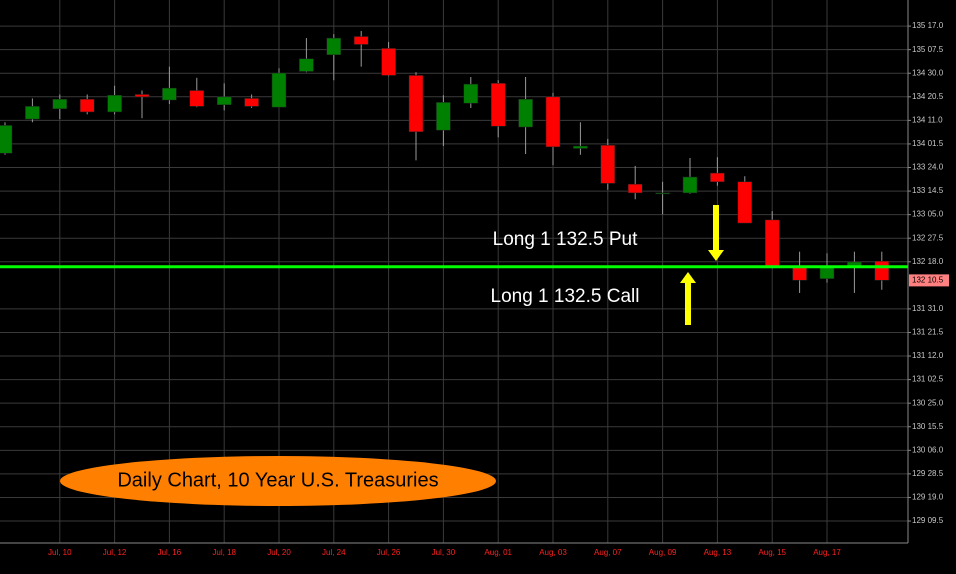  Describe the element at coordinates (827, 552) in the screenshot. I see `x-tick-label: Aug, 17` at that location.